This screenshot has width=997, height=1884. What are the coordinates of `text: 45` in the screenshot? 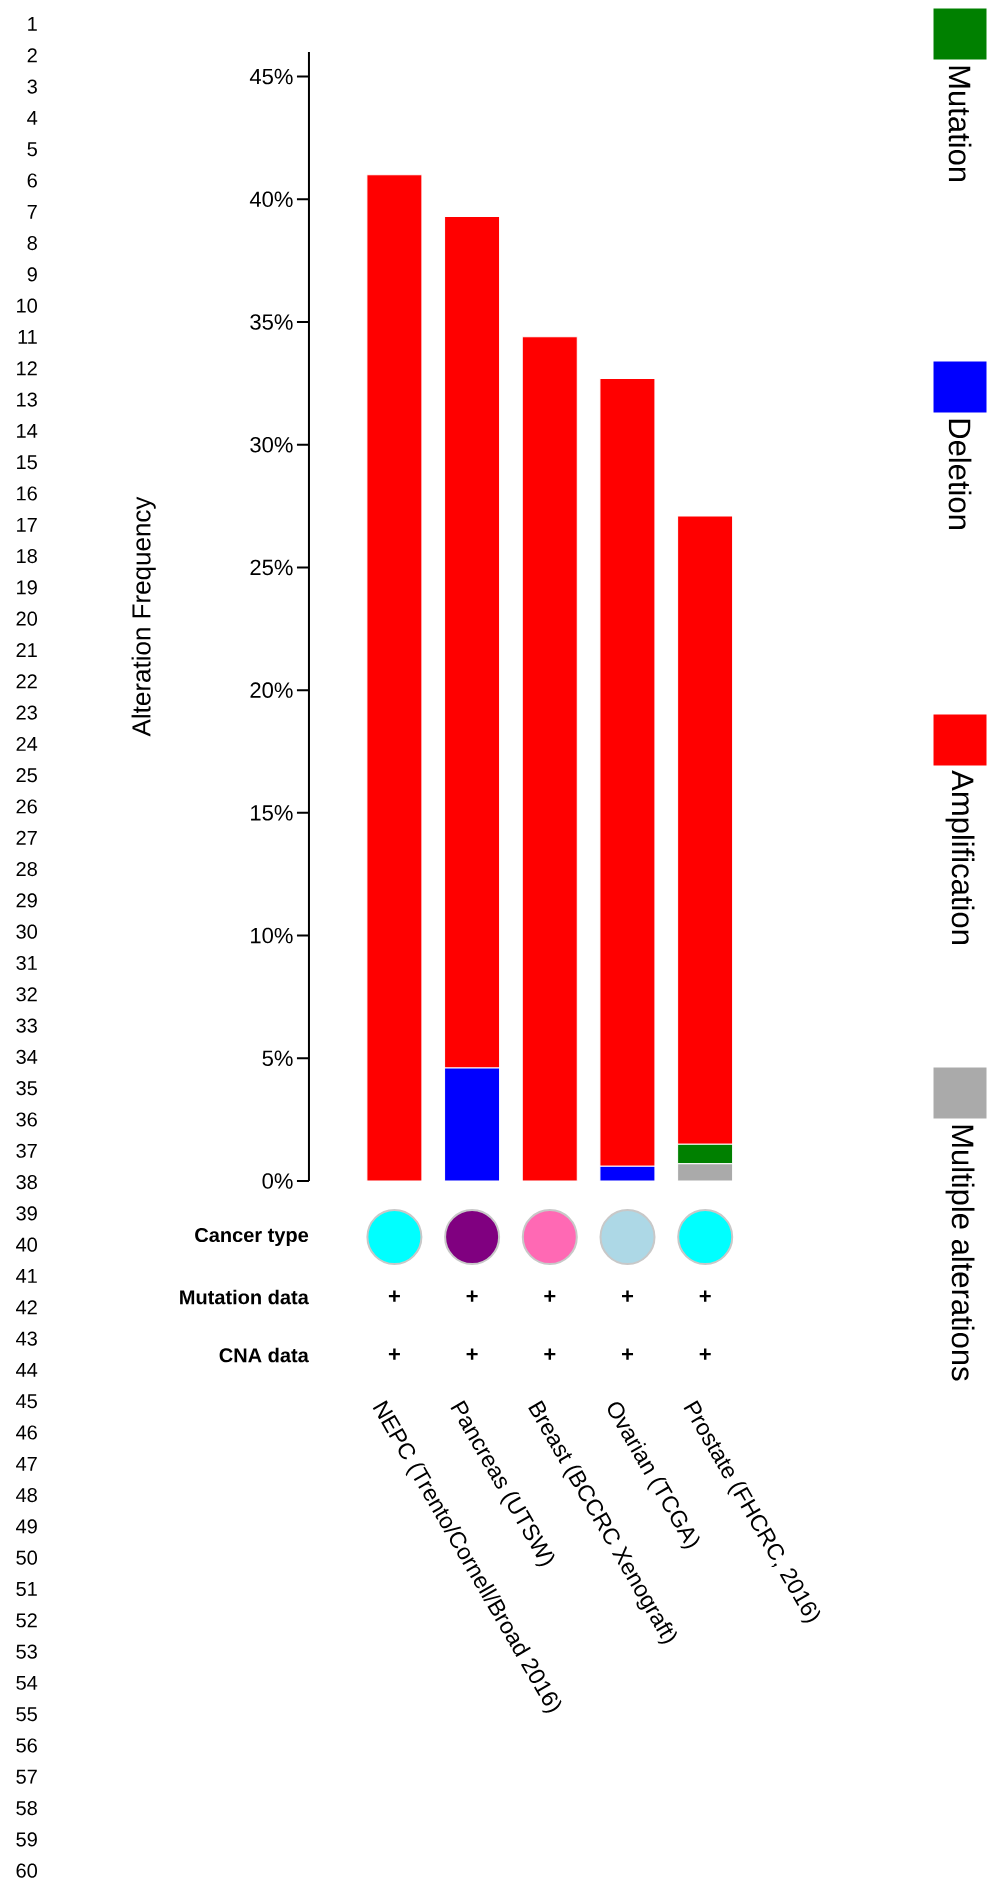 It's located at (26, 1401).